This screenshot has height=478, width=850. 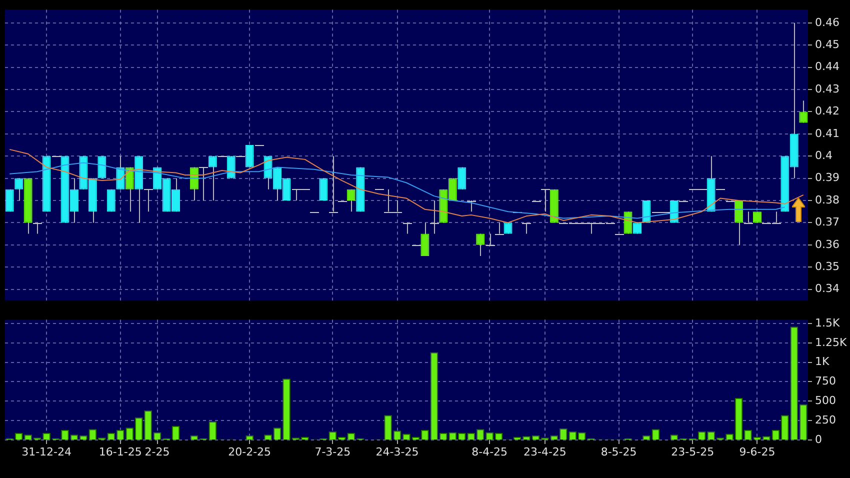 I want to click on y-tick-label: 1K, so click(x=822, y=361).